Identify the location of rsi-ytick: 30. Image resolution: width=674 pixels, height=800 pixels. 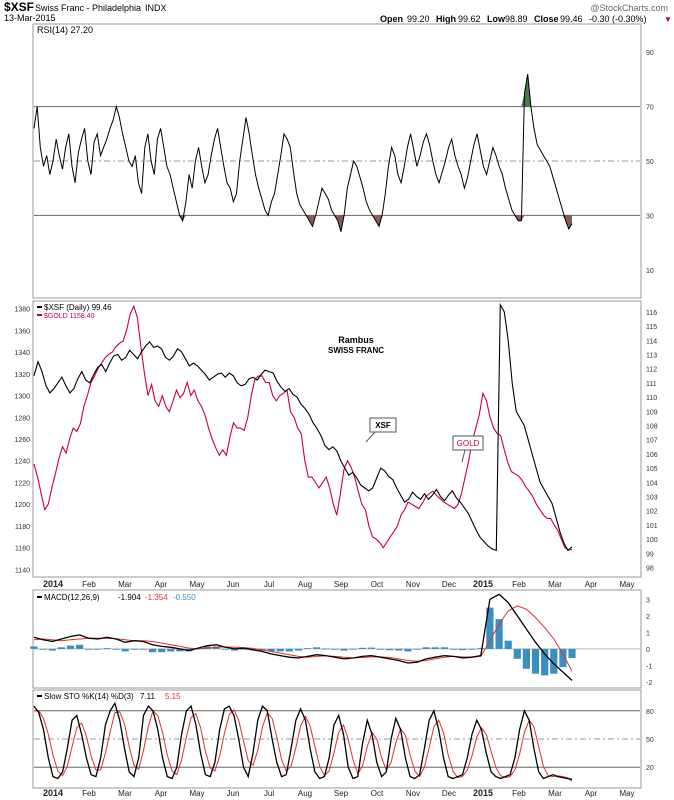
(650, 216).